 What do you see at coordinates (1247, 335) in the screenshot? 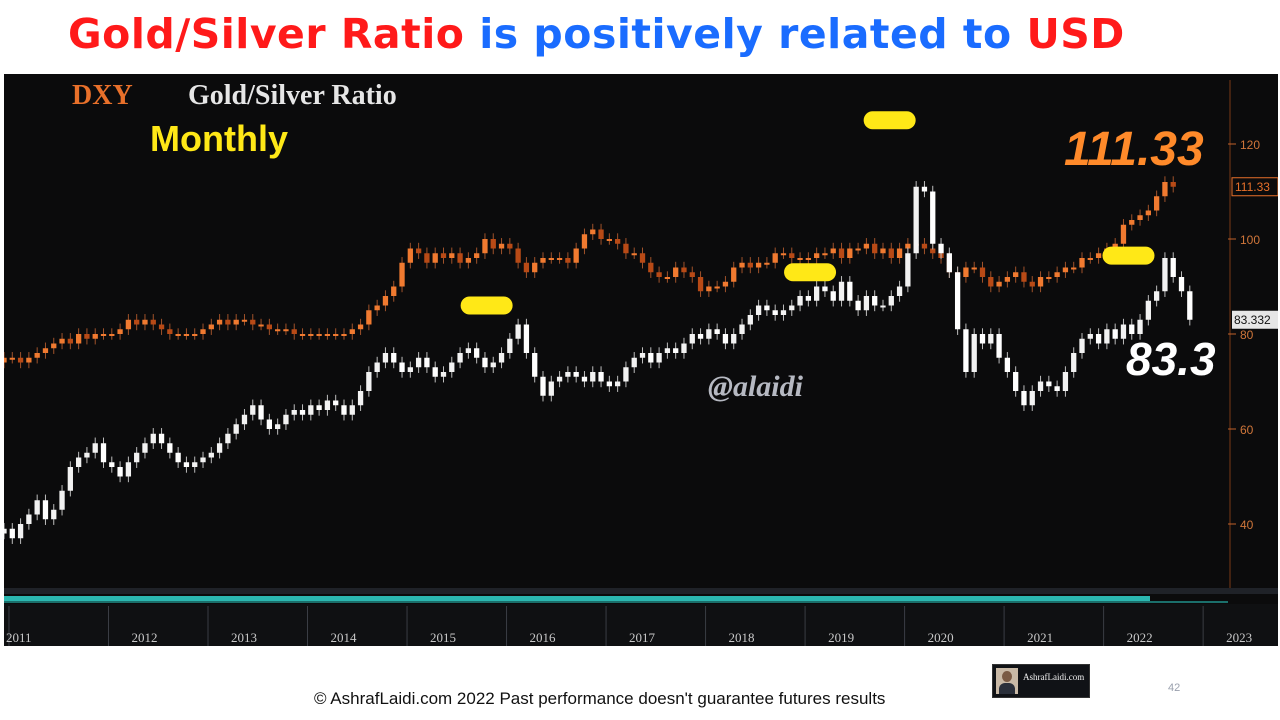
I see `y-tick-label: 80` at bounding box center [1247, 335].